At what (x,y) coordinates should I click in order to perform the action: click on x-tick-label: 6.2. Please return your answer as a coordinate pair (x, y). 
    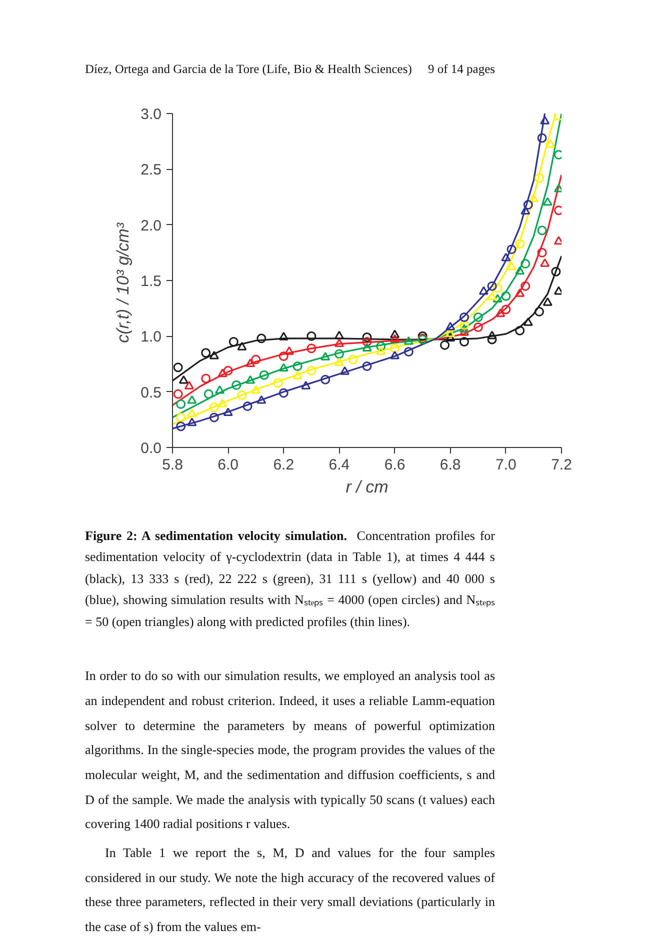
    Looking at the image, I should click on (283, 465).